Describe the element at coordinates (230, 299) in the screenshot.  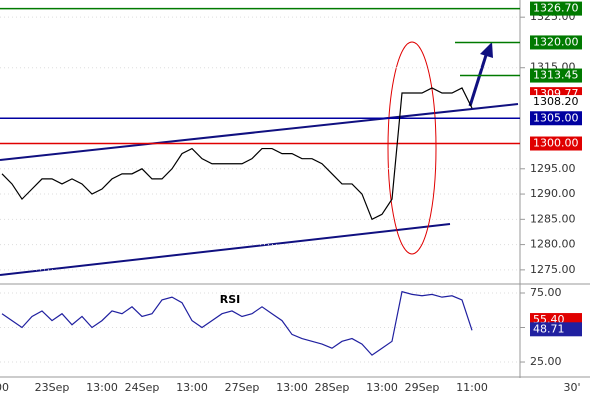
I see `rsi-title: RSI` at that location.